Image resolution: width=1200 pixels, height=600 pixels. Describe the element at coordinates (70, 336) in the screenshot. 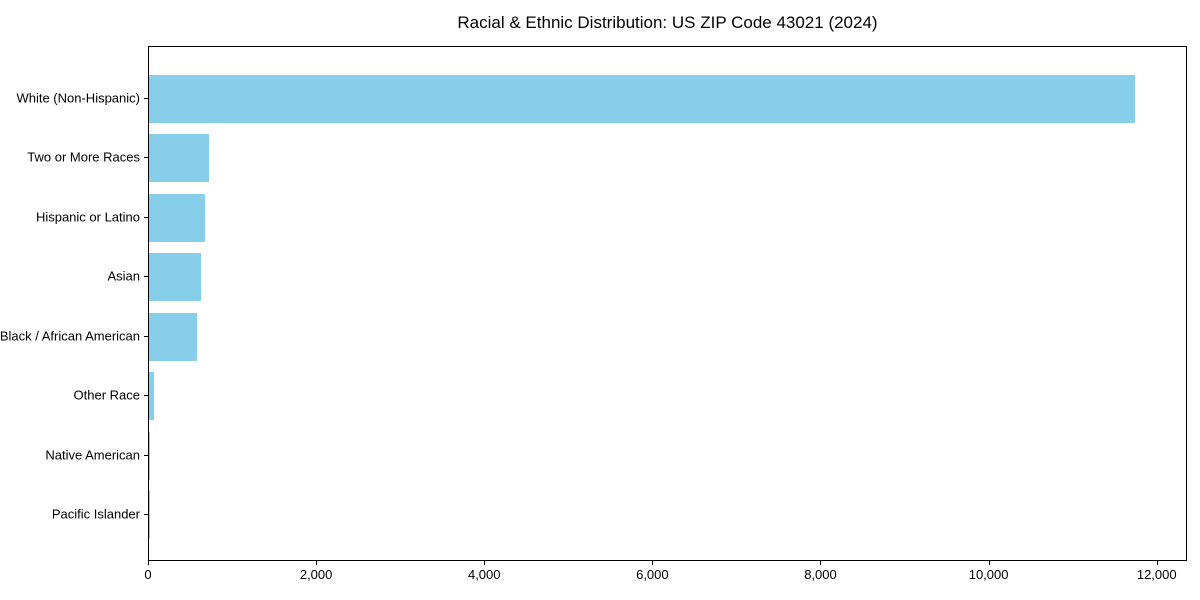

I see `y-tick-label: Black / African American` at that location.